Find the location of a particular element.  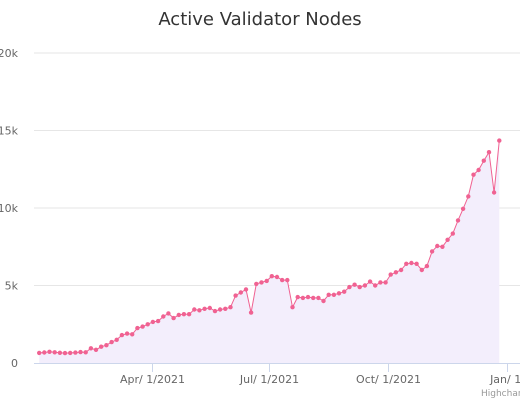

highcharts-credit: Highchar is located at coordinates (500, 394).